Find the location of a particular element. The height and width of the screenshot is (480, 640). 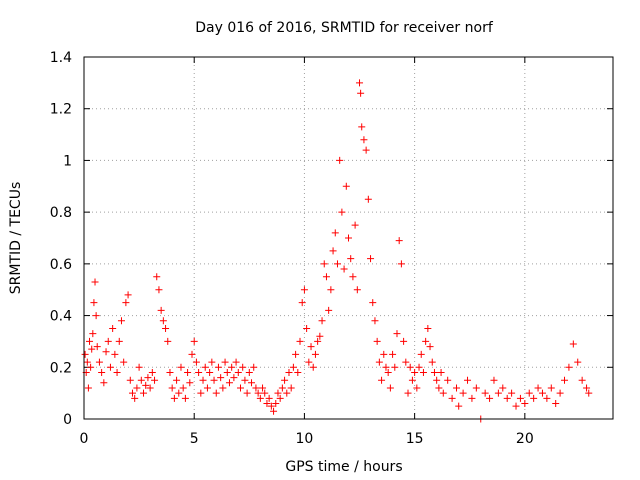

x-tick-label: 0 is located at coordinates (84, 439).